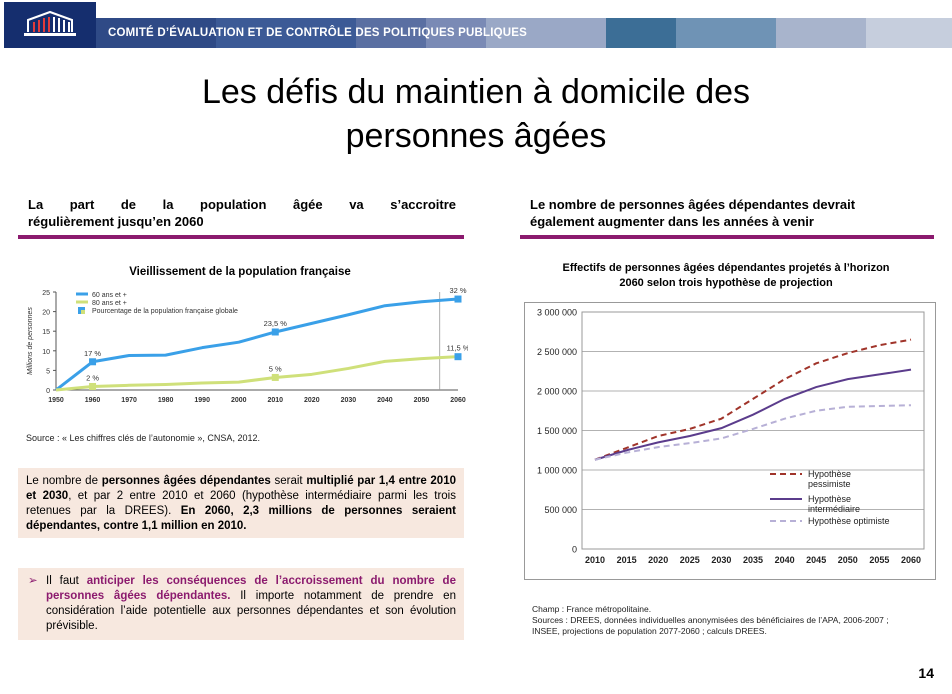 This screenshot has width=952, height=694. I want to click on y-axis-label: Millions de personnes, so click(30, 341).